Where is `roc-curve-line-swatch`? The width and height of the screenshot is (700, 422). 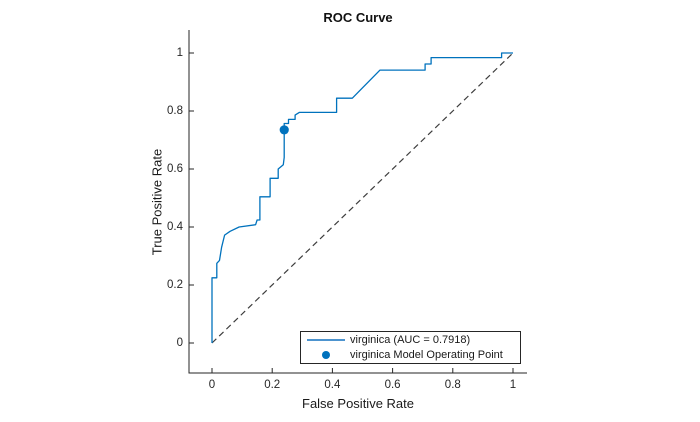
roc-curve-line-swatch is located at coordinates (326, 340).